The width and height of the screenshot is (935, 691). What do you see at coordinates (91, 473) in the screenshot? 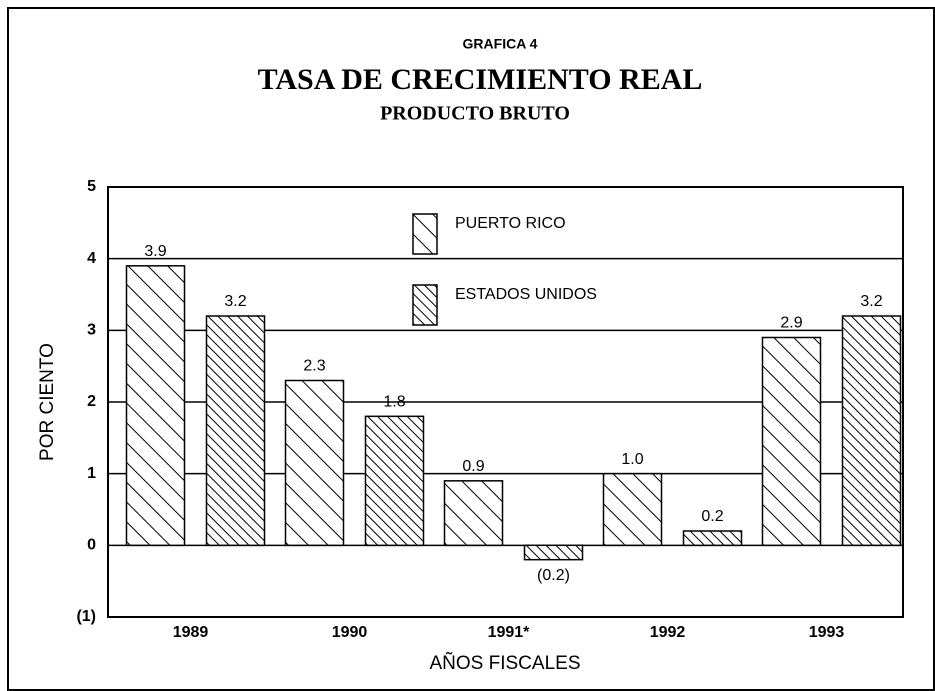
I see `y-tick-label: 1` at bounding box center [91, 473].